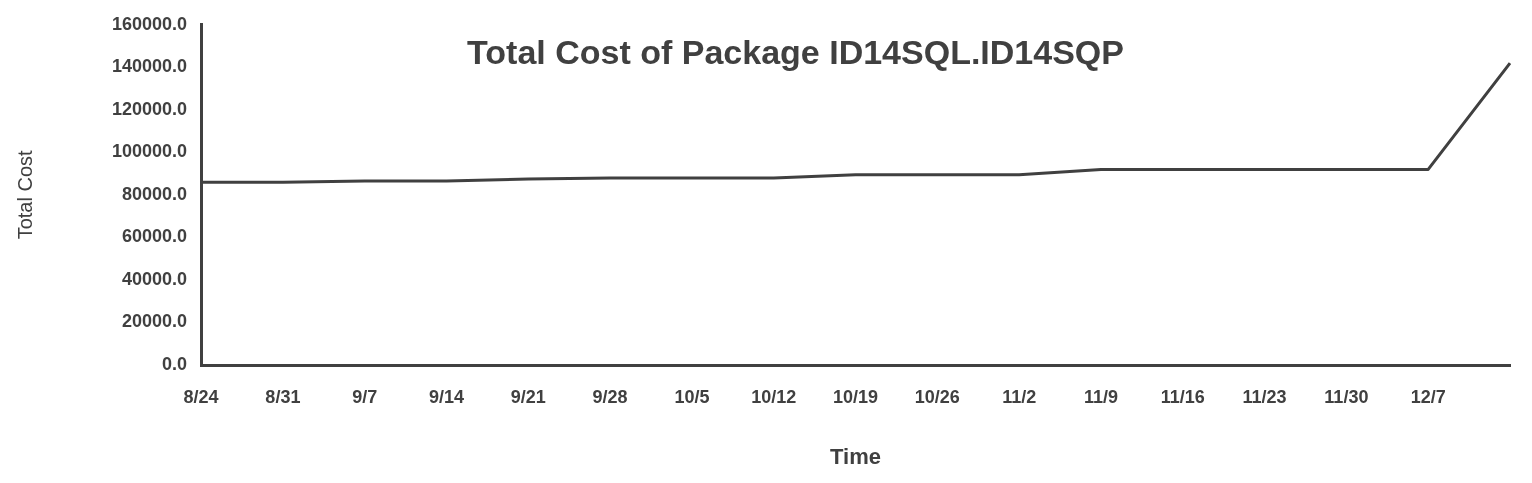  I want to click on x-tick-label: 11/30, so click(1346, 396).